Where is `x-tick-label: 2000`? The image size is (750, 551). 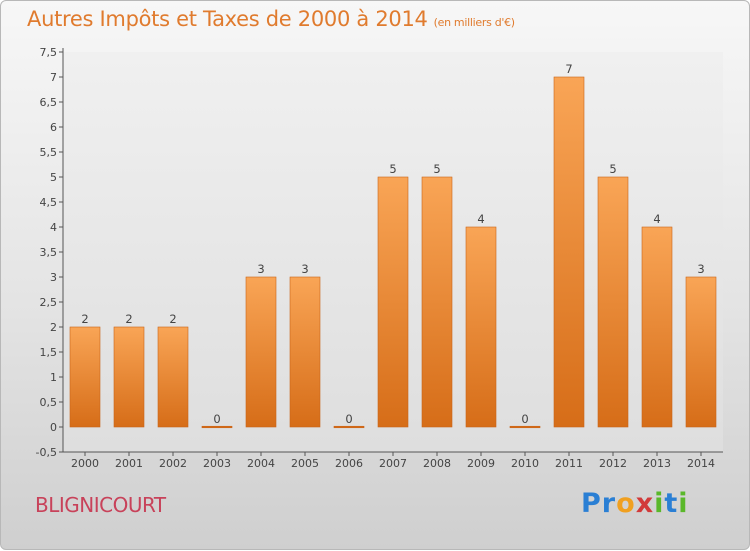 x-tick-label: 2000 is located at coordinates (85, 463).